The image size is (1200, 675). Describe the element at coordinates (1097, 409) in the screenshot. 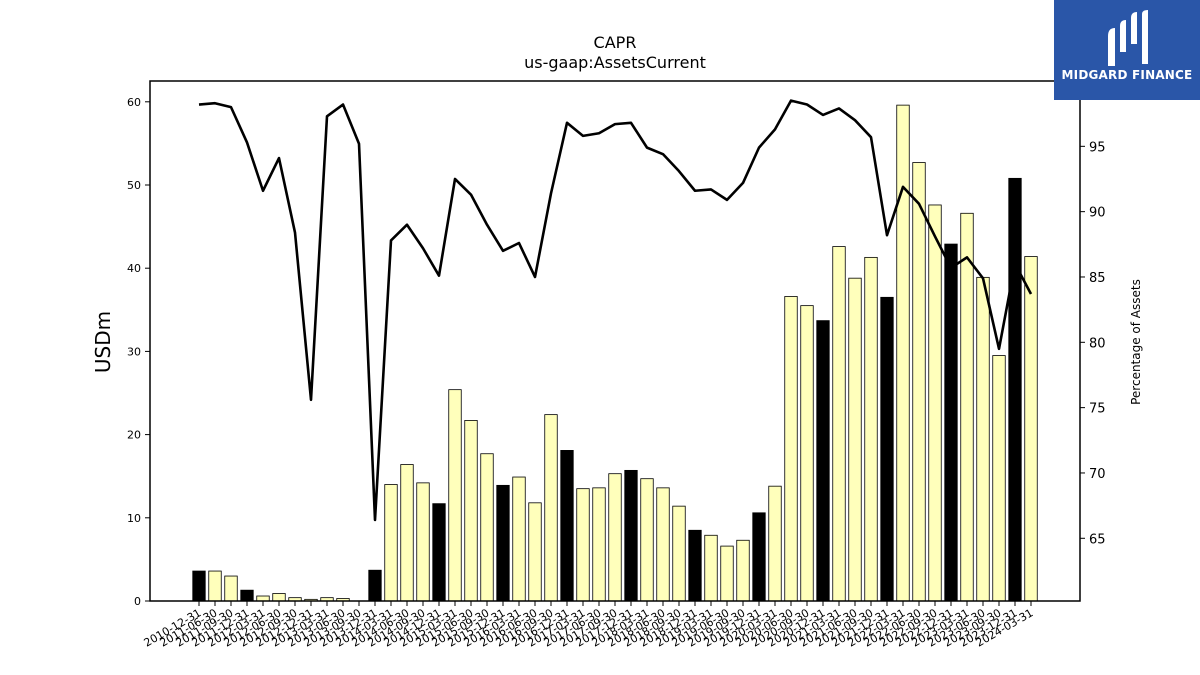

I see `y2-tick-label: 75` at that location.